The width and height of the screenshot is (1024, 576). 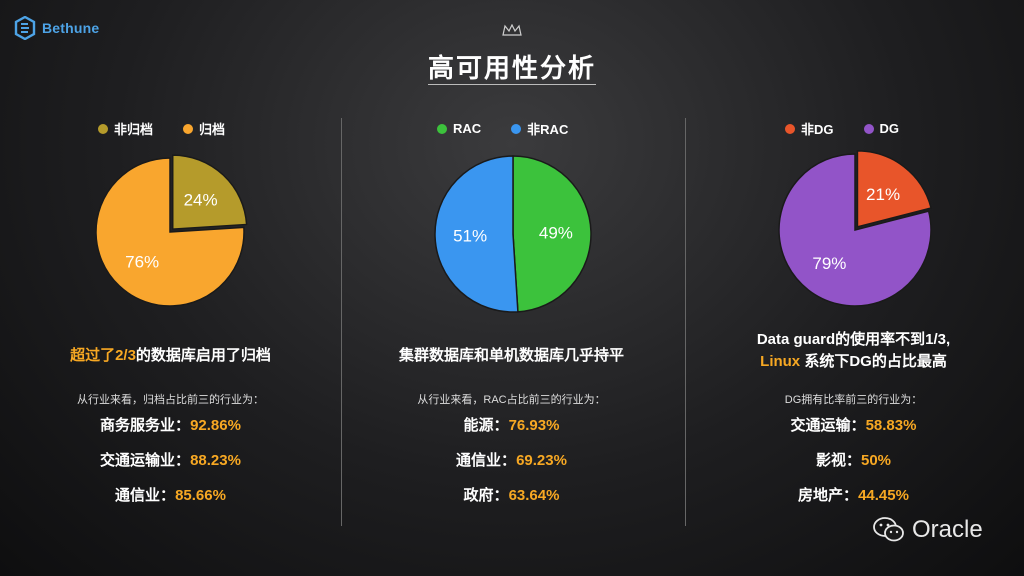 I want to click on chart-legend: 非归档 归档, so click(x=161, y=128).